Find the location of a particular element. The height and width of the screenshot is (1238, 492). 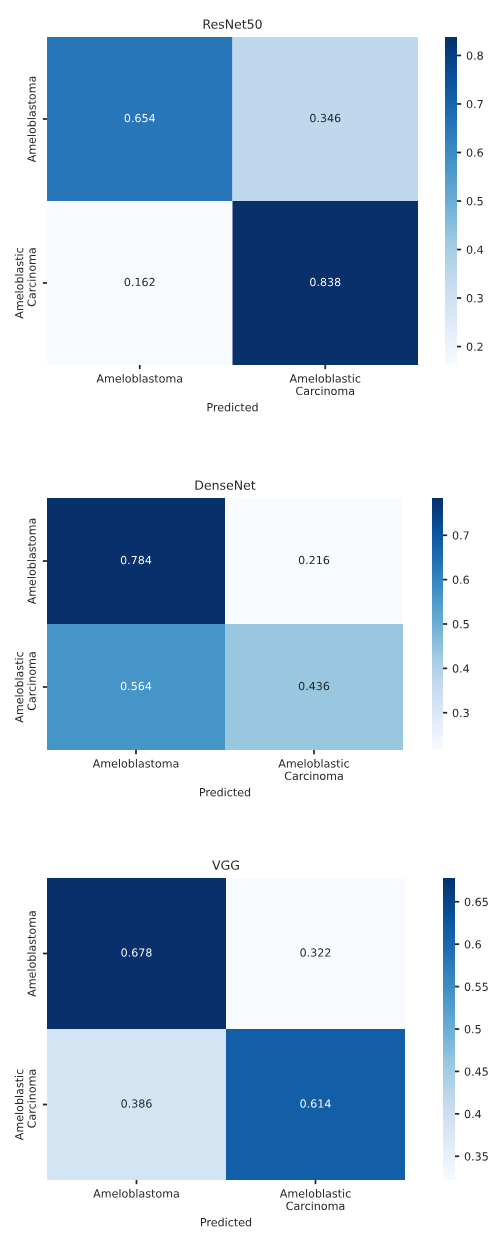

data-label: 0.838 is located at coordinates (325, 282).